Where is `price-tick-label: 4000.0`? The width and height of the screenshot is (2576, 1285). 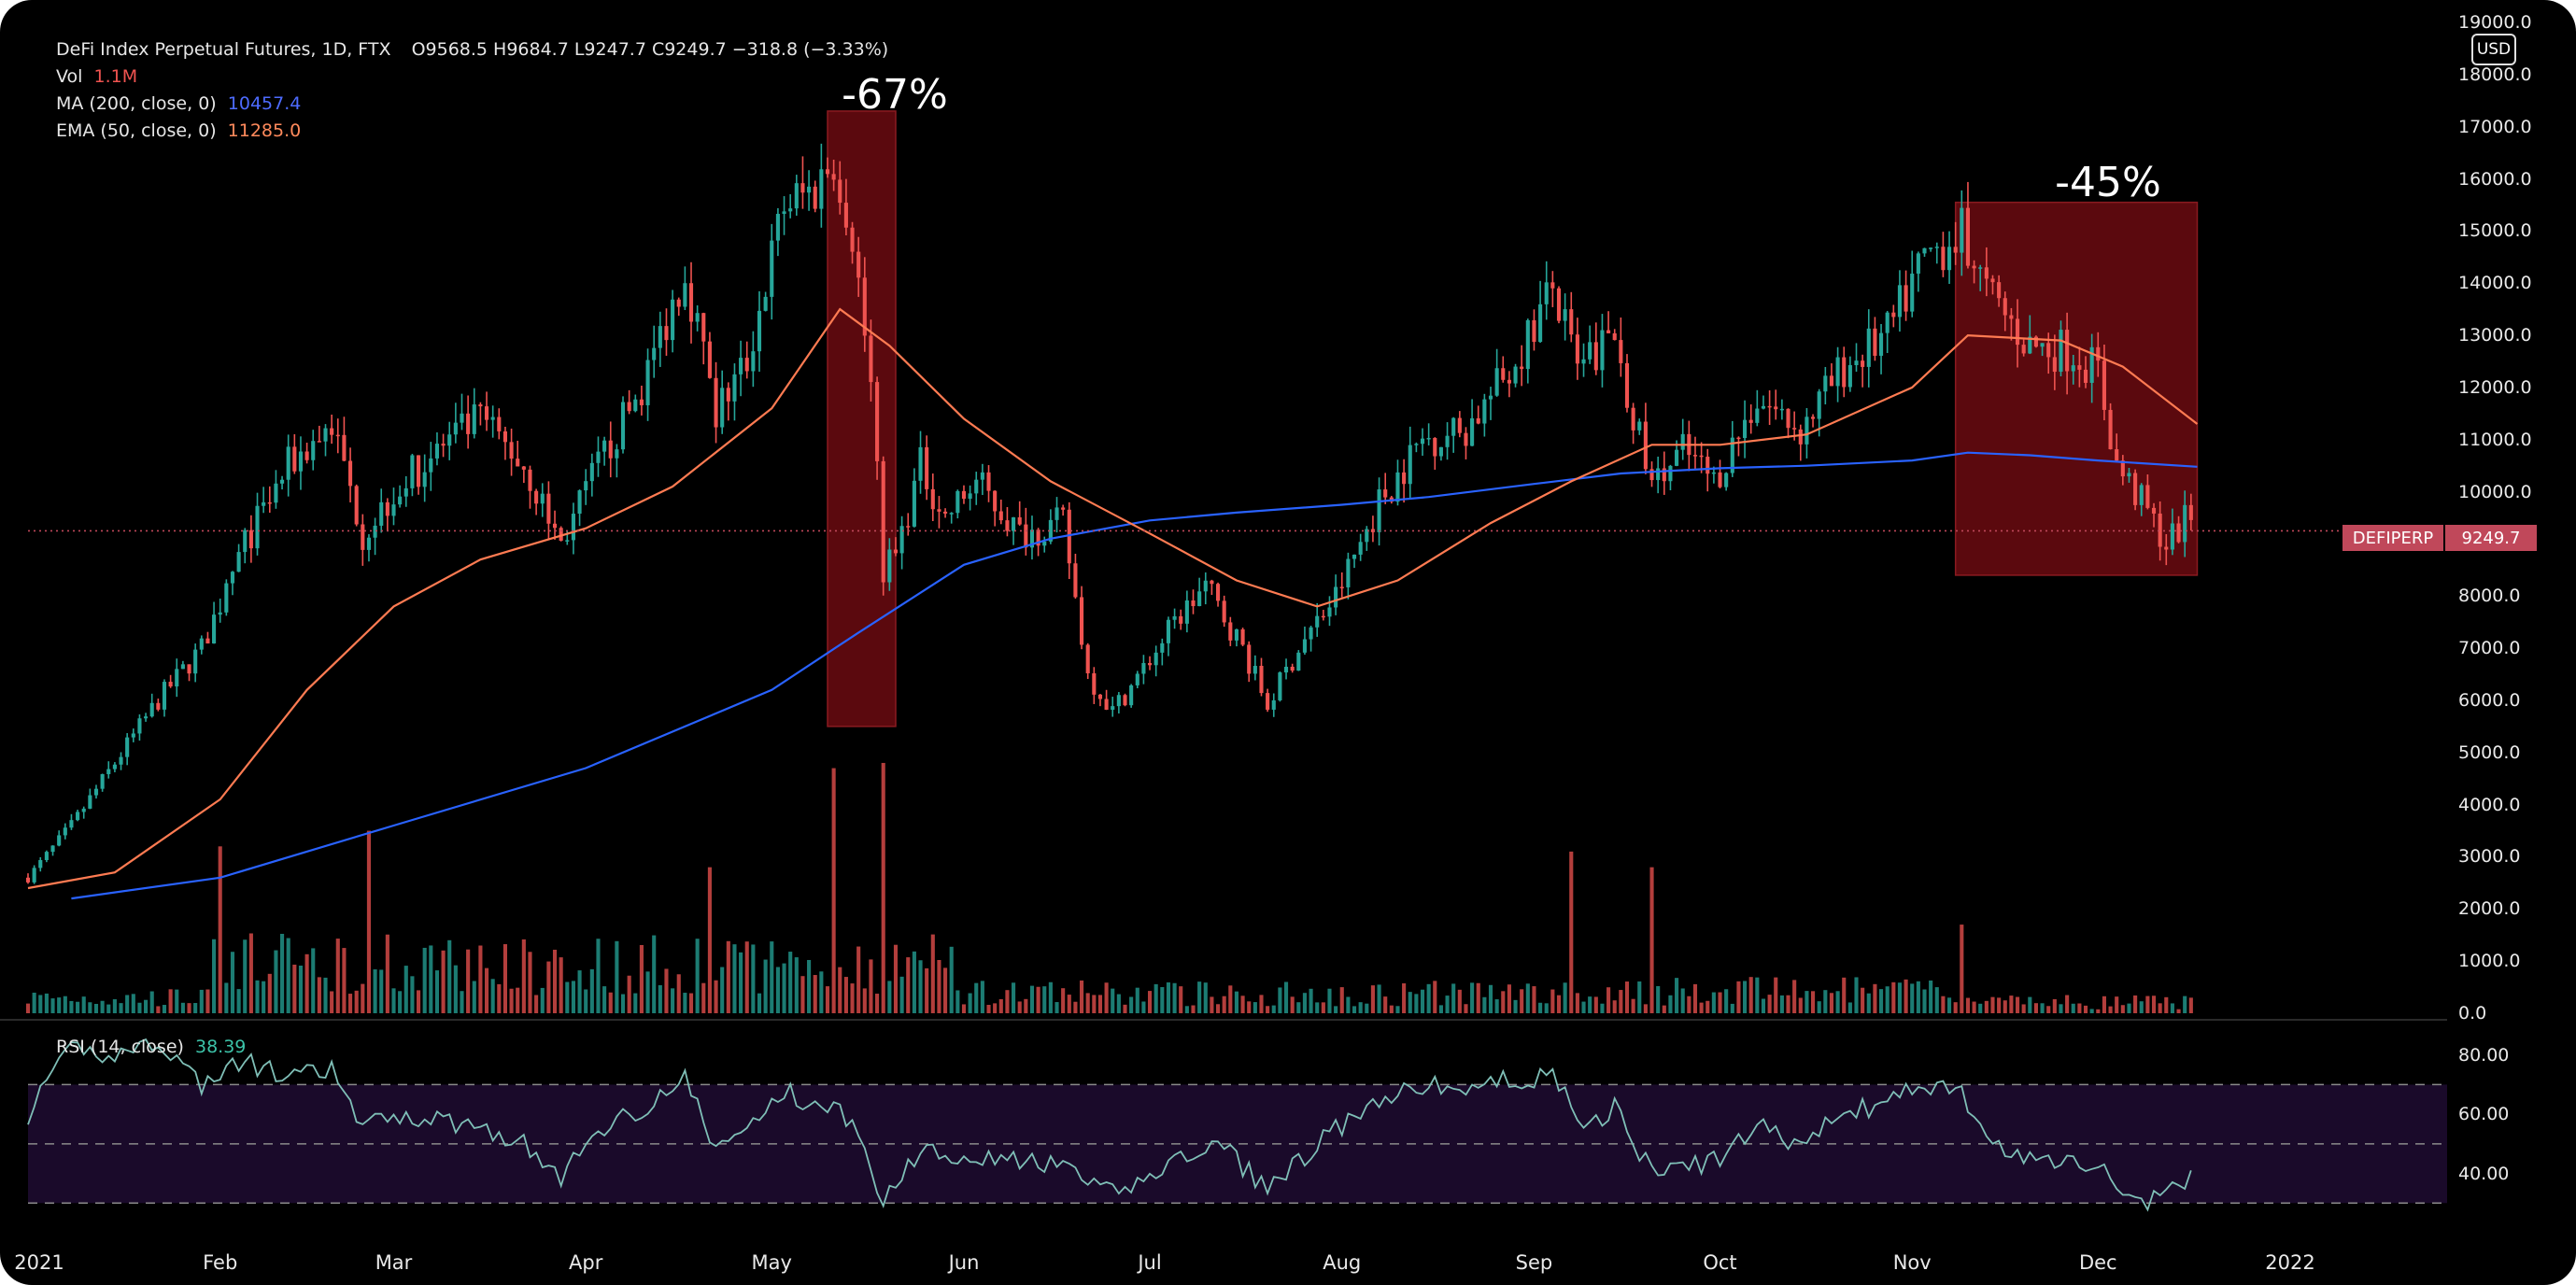 price-tick-label: 4000.0 is located at coordinates (2489, 804).